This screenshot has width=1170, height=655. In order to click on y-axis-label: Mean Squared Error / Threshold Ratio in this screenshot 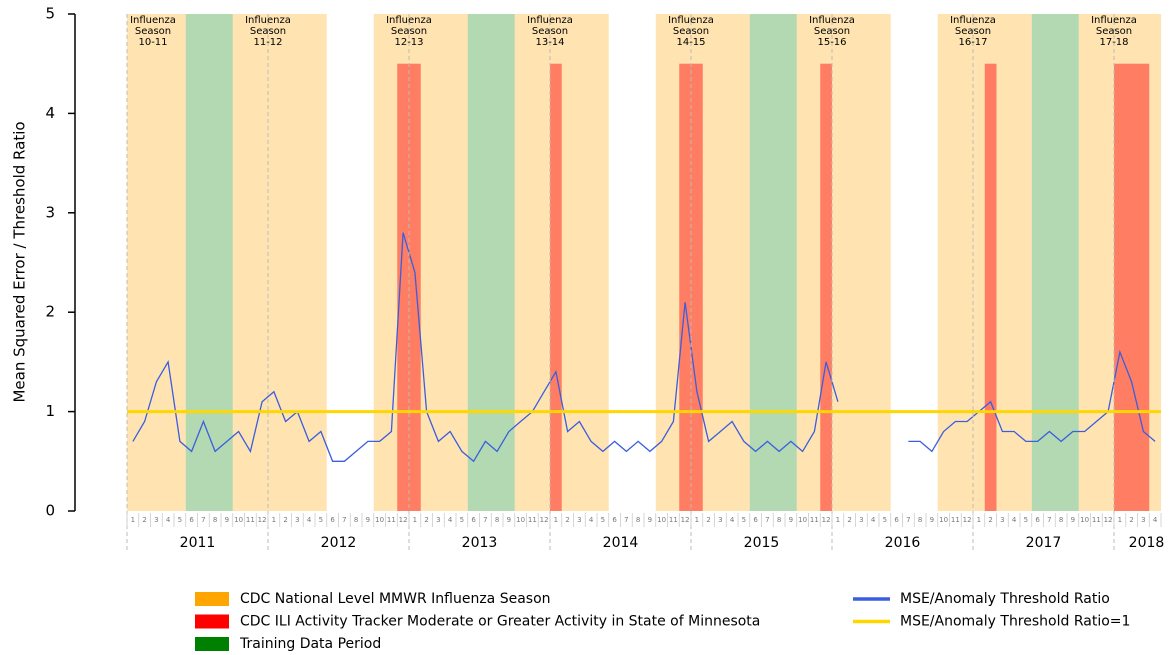, I will do `click(20, 261)`.